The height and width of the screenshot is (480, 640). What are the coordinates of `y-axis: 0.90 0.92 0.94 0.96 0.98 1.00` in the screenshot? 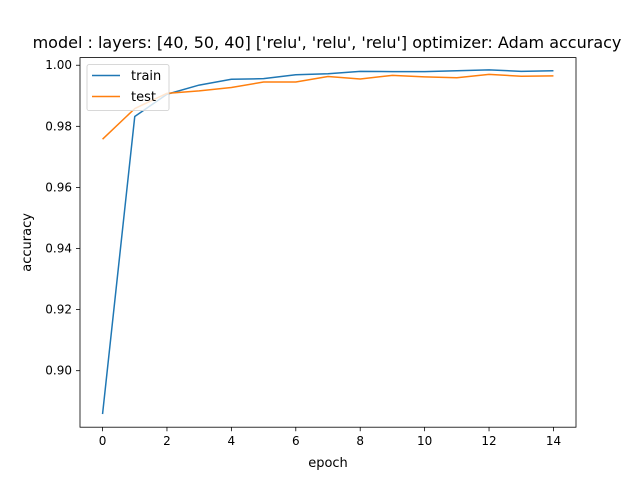 It's located at (62, 218).